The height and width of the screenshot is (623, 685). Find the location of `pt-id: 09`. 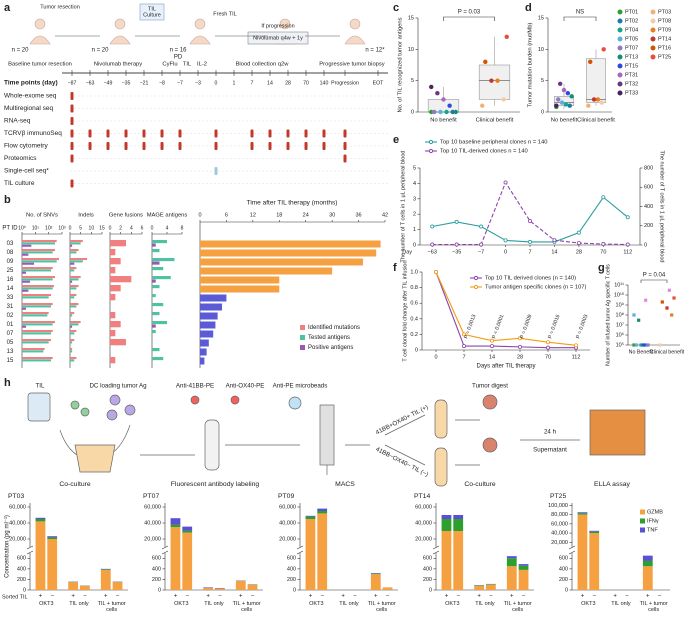

pt-id: 09 is located at coordinates (10, 262).